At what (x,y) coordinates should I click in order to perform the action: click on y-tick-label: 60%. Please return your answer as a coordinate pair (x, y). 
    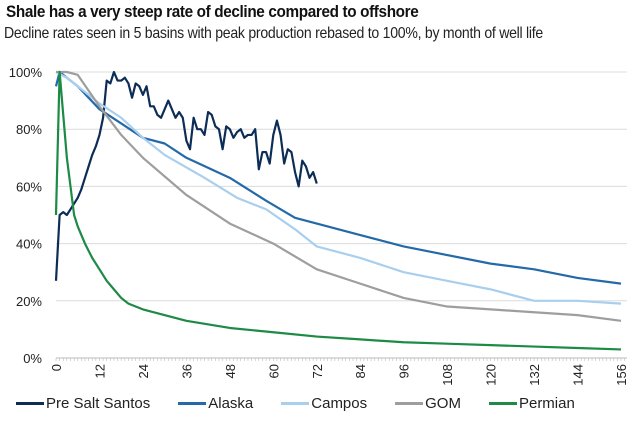
    Looking at the image, I should click on (29, 186).